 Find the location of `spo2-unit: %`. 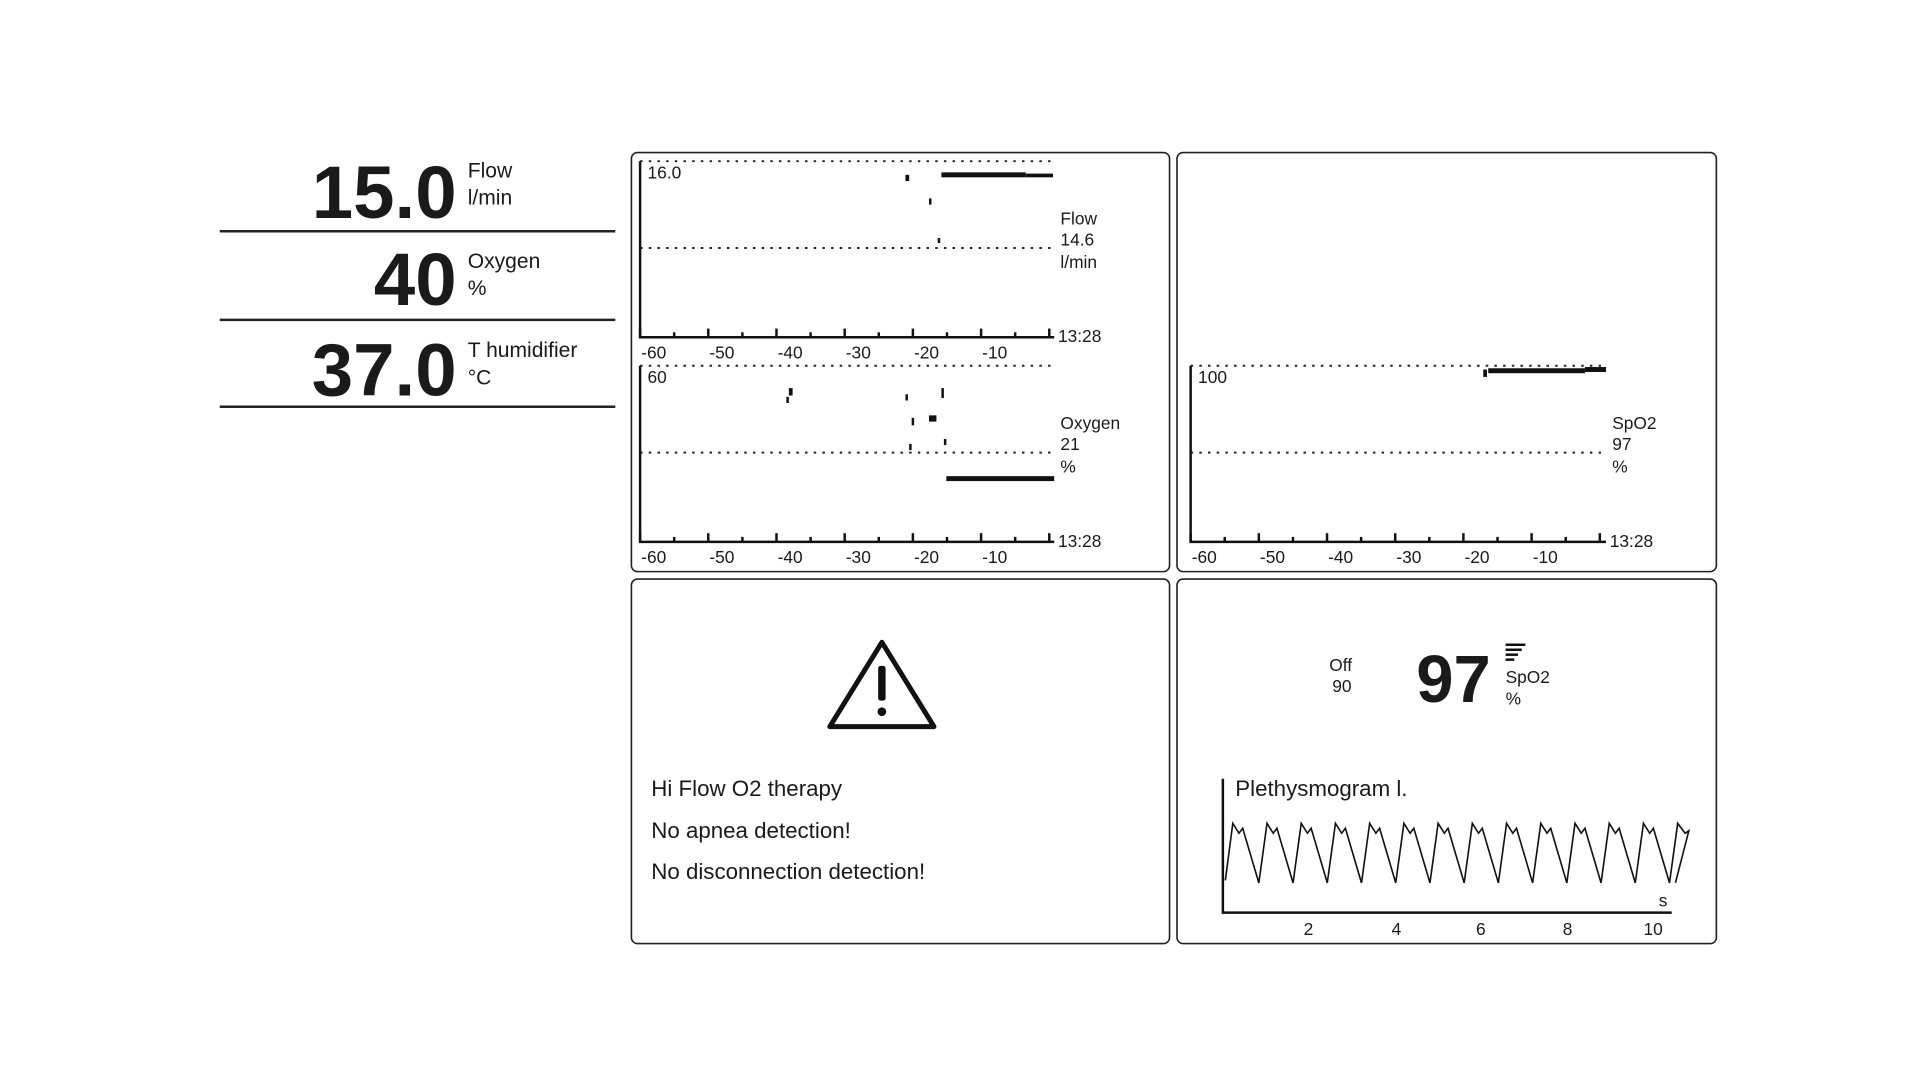

spo2-unit: % is located at coordinates (1513, 698).